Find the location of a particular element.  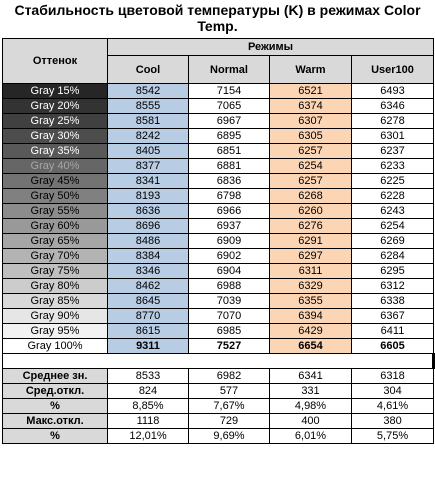

table-row: Gray 65% 8486 6909 6291 6269 is located at coordinates (218, 241).